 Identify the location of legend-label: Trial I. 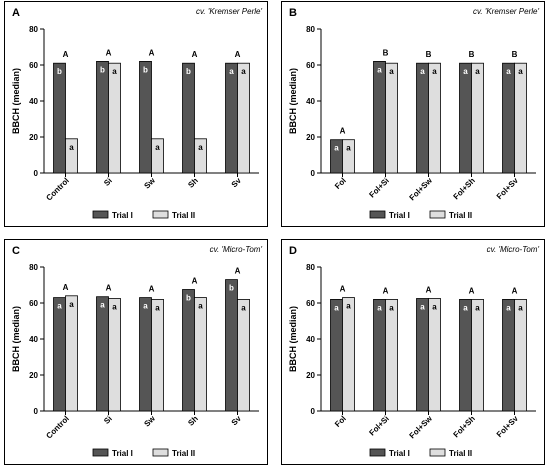
(399, 453).